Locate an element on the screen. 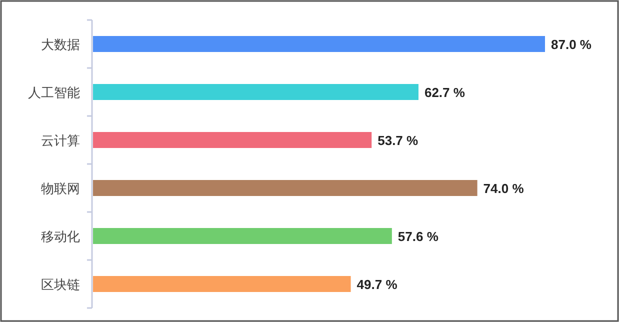 Image resolution: width=619 pixels, height=322 pixels. y-tick-label: 移动化 is located at coordinates (60, 237).